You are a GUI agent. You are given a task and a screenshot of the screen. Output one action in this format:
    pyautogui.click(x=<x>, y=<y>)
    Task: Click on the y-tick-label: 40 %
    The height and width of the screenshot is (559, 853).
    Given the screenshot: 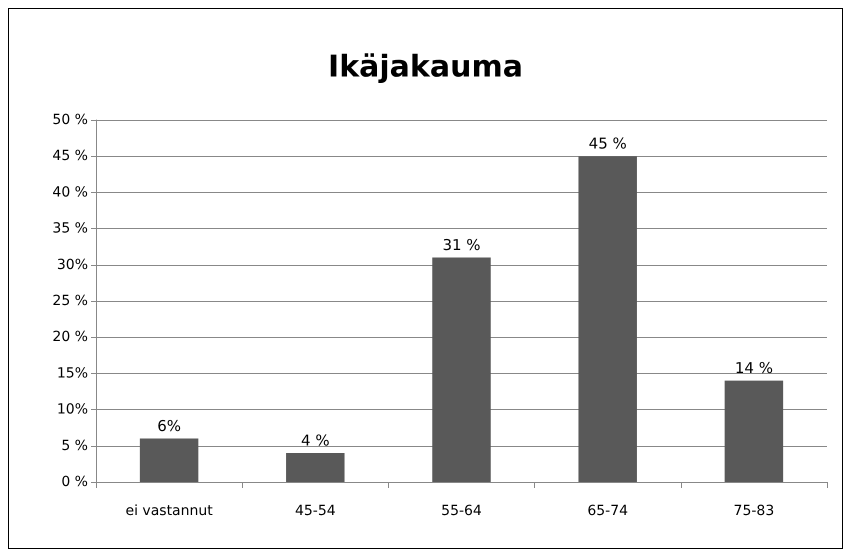 What is the action you would take?
    pyautogui.click(x=70, y=192)
    